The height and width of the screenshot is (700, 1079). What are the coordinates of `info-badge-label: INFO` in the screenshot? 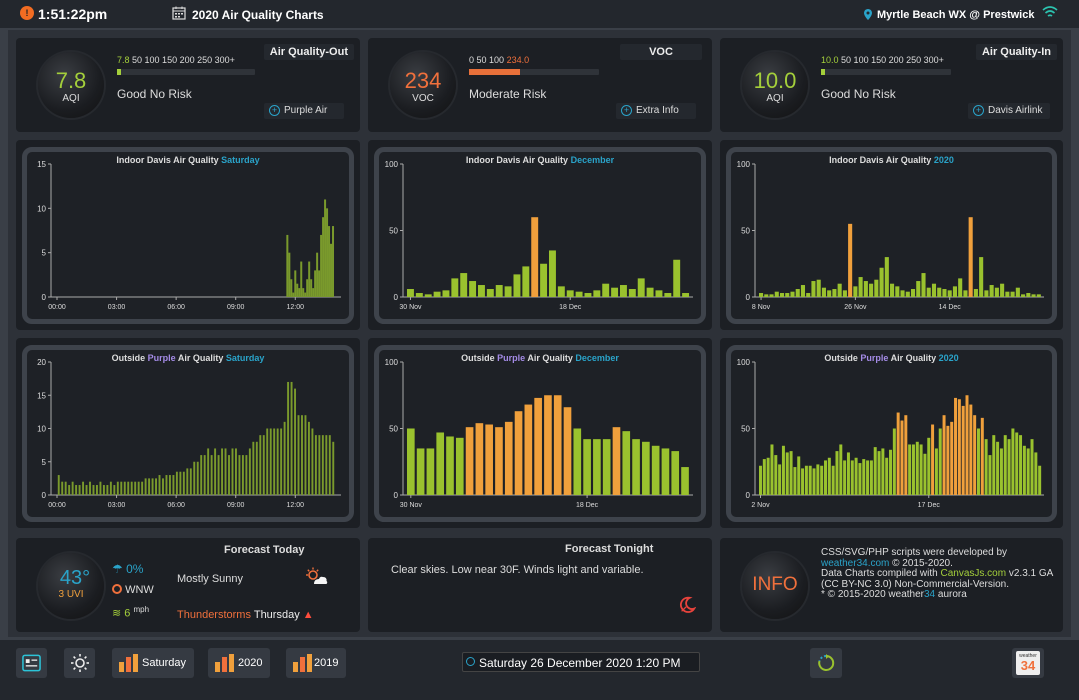 It's located at (775, 584).